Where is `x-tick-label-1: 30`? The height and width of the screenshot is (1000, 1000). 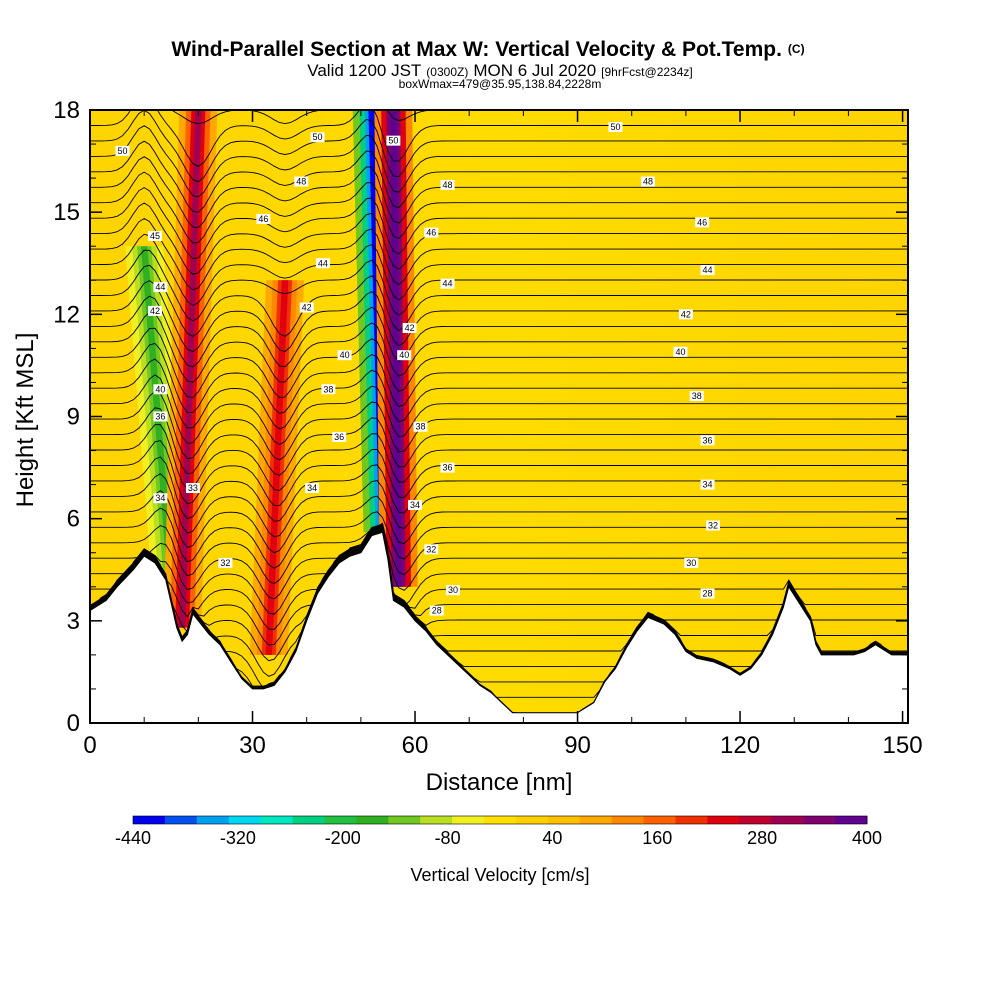
x-tick-label-1: 30 is located at coordinates (252, 745).